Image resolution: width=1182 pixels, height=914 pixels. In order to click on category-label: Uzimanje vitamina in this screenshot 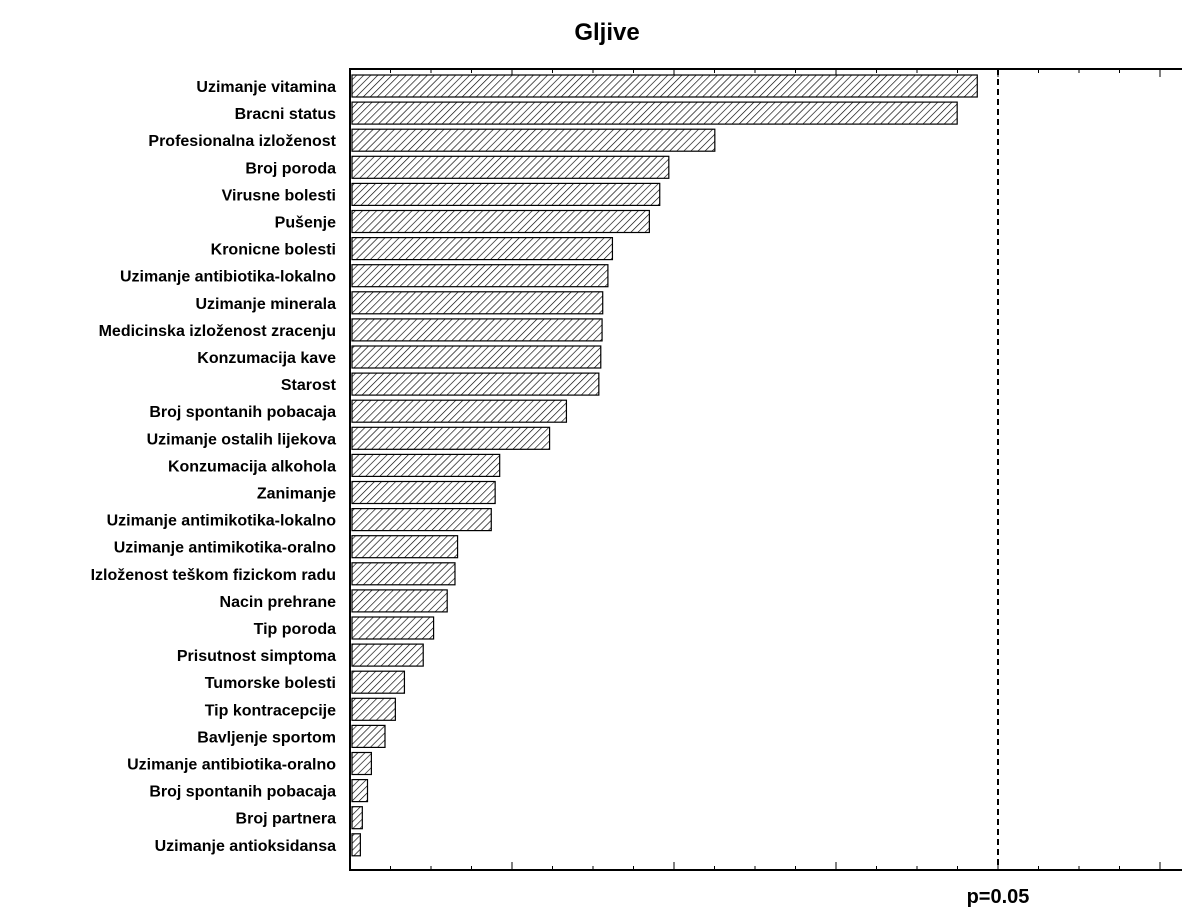, I will do `click(266, 87)`.